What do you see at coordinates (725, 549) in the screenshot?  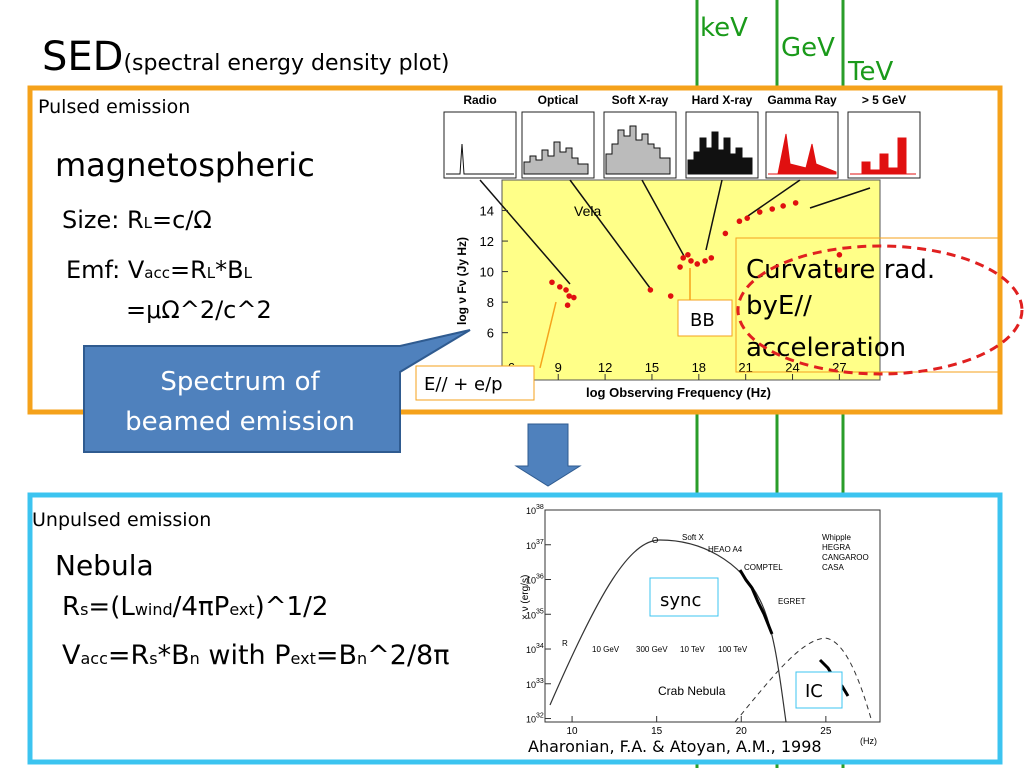 I see `plot-label: HEAO A4` at bounding box center [725, 549].